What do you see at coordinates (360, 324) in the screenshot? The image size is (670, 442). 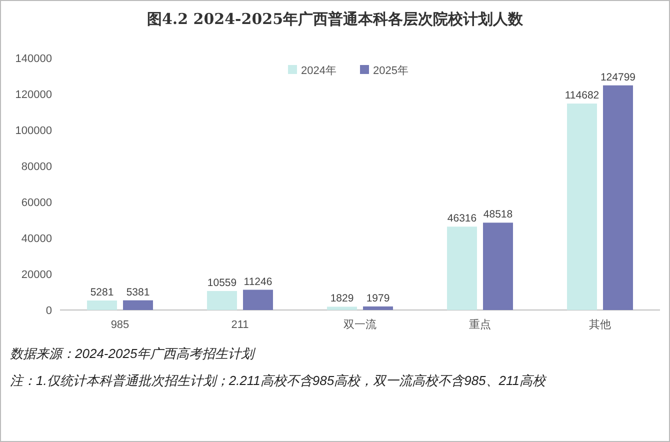 I see `x-tick-label: 双一流` at bounding box center [360, 324].